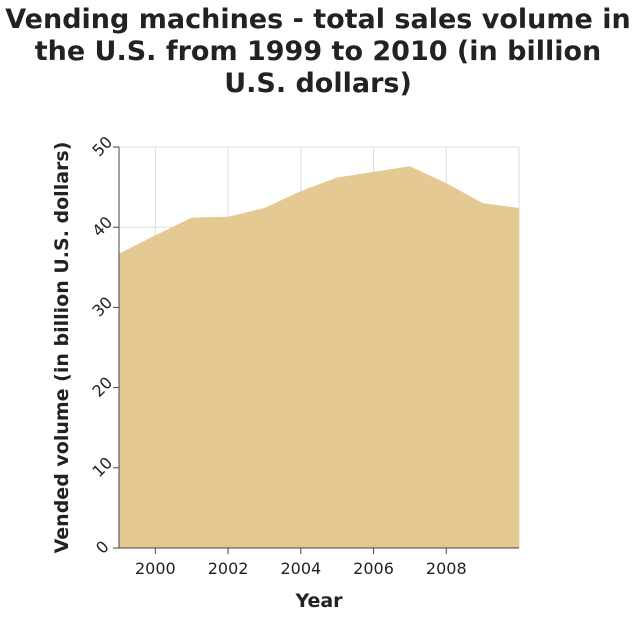 Image resolution: width=636 pixels, height=620 pixels. What do you see at coordinates (62, 348) in the screenshot?
I see `y-axis-label: Vended volume (in billion U.S. dollars)` at bounding box center [62, 348].